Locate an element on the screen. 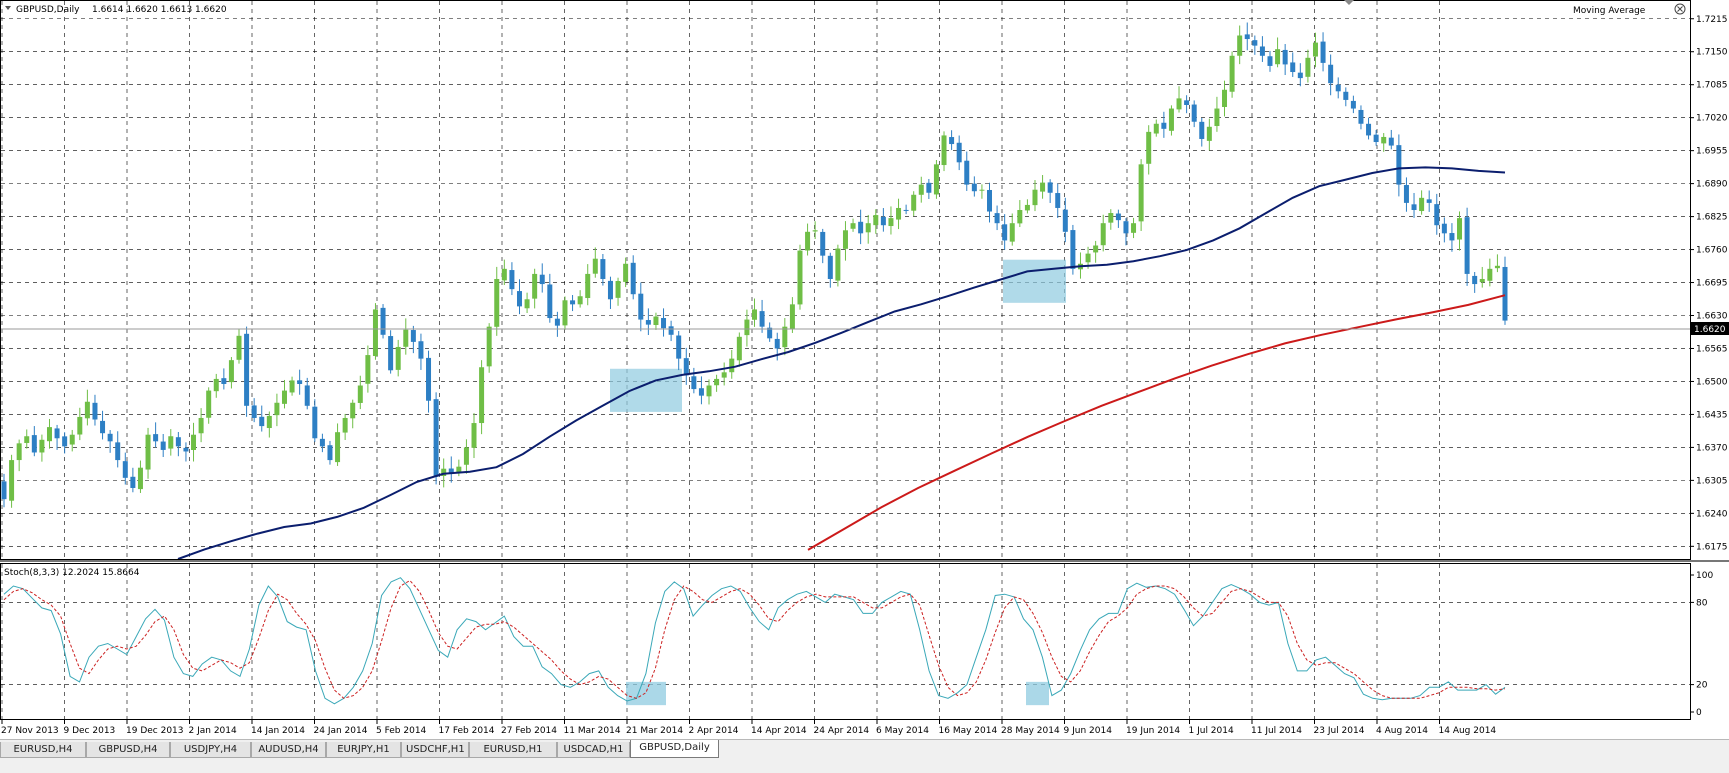 This screenshot has height=773, width=1729. x-tick-label: 19 Dec 2013 is located at coordinates (155, 731).